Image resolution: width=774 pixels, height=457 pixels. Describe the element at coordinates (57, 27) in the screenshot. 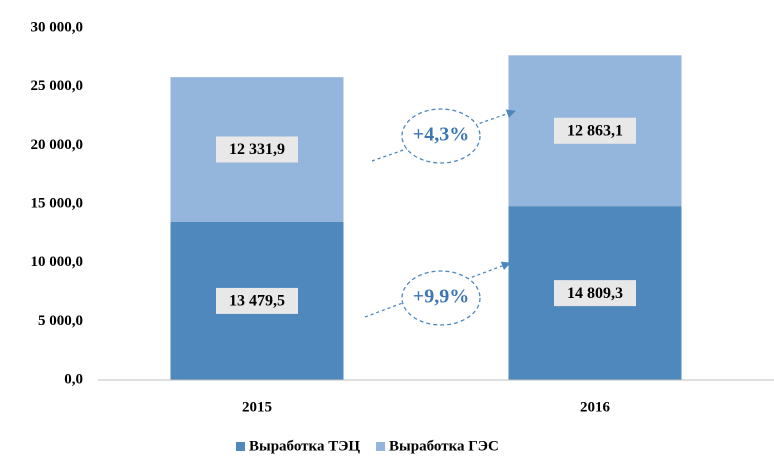

I see `y-tick-label: 30 000,0` at that location.